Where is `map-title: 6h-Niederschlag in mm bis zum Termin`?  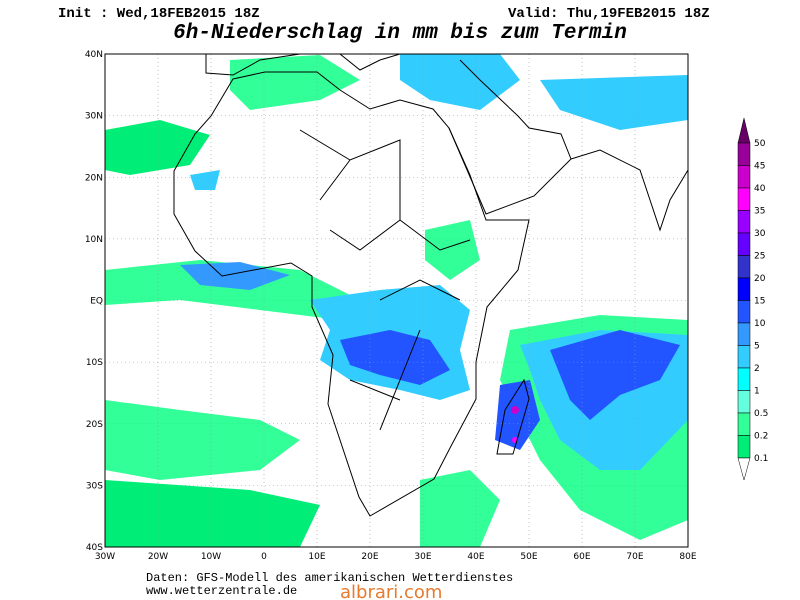 map-title: 6h-Niederschlag in mm bis zum Termin is located at coordinates (400, 33).